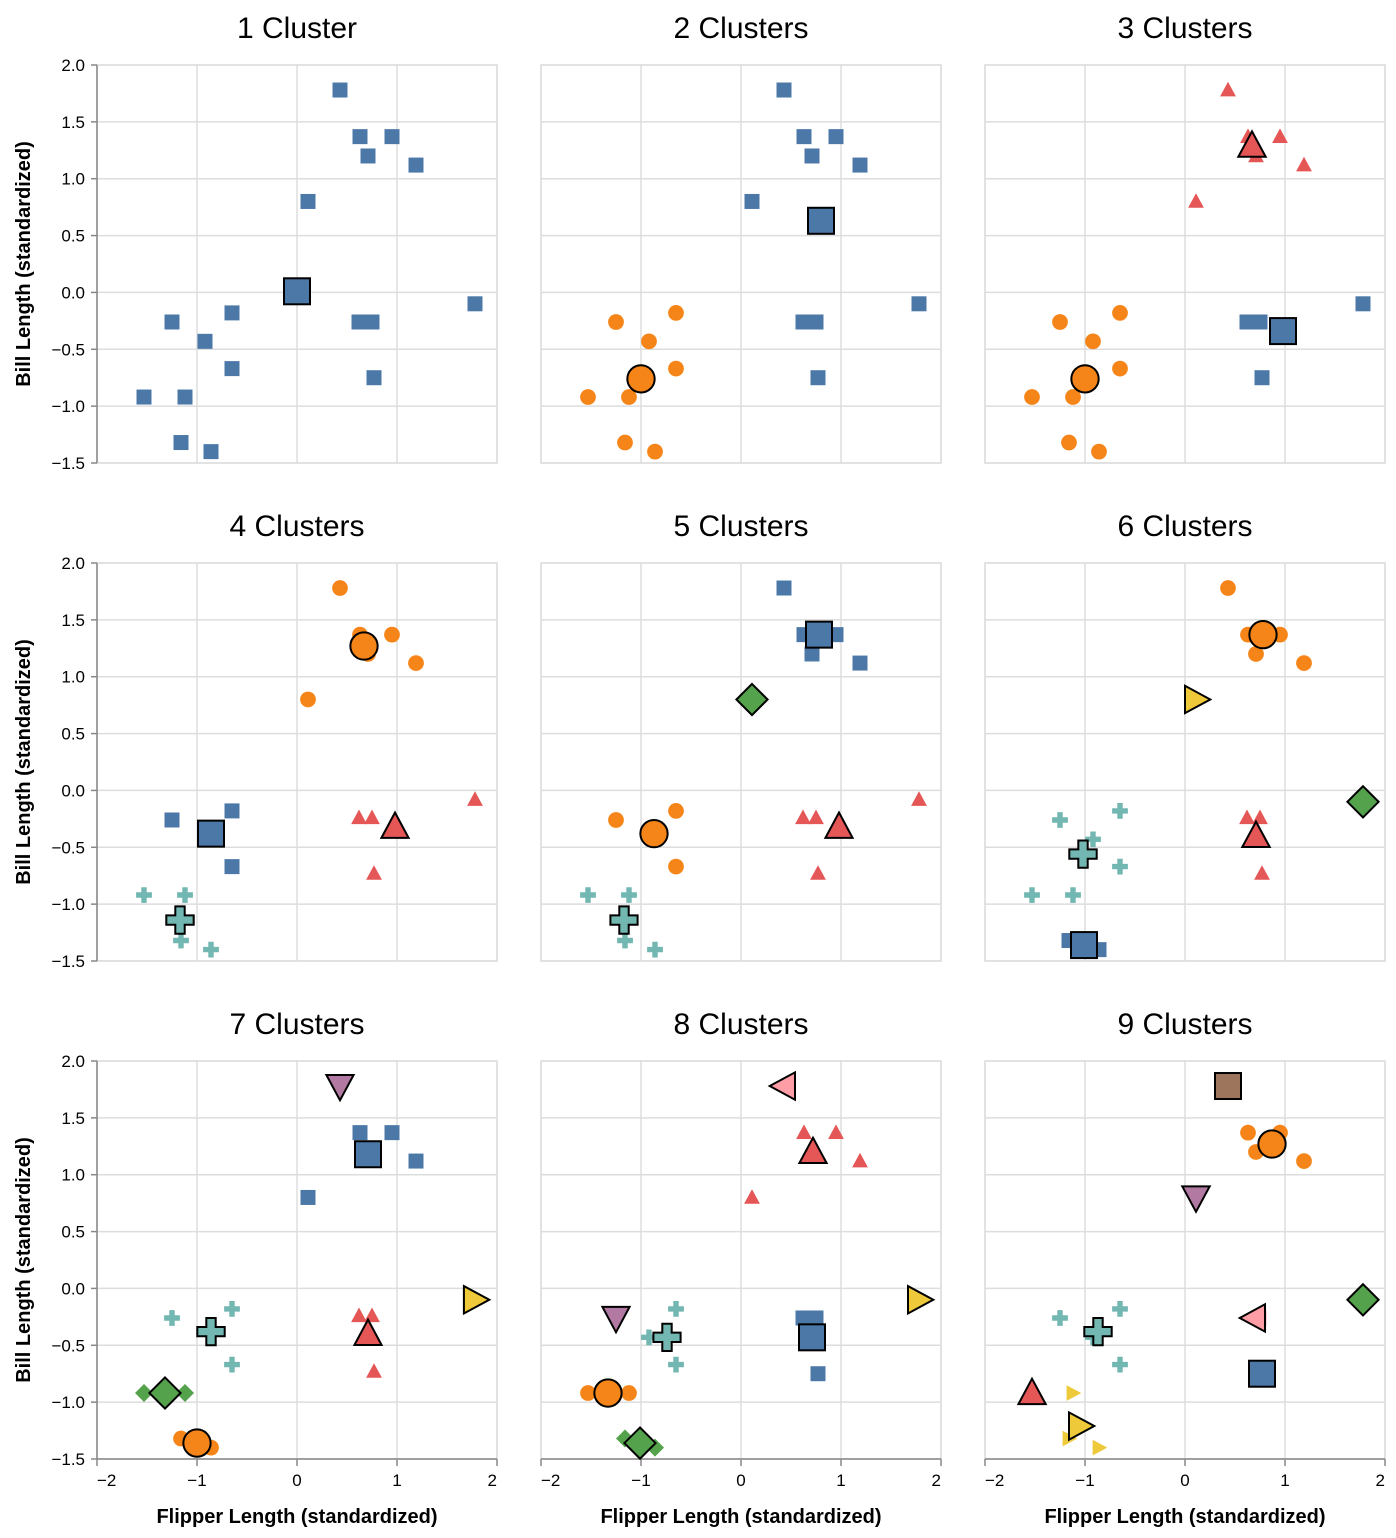 This screenshot has height=1538, width=1396. Describe the element at coordinates (1184, 1024) in the screenshot. I see `panel-title: 9 Clusters` at that location.